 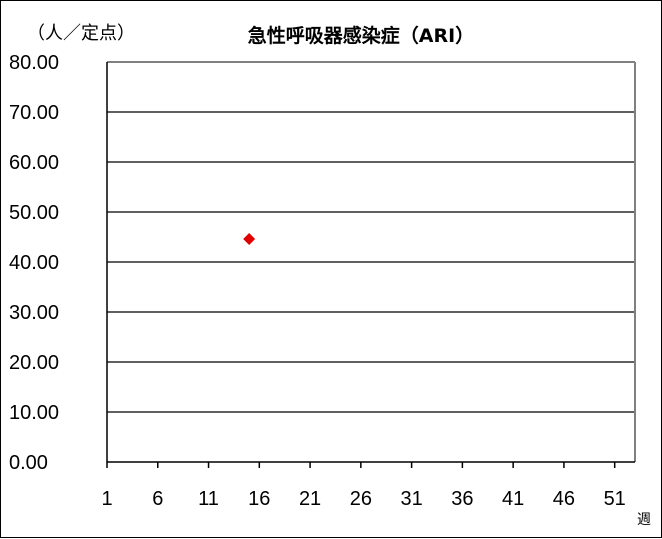 What do you see at coordinates (34, 63) in the screenshot?
I see `y-tick-label: 80.00` at bounding box center [34, 63].